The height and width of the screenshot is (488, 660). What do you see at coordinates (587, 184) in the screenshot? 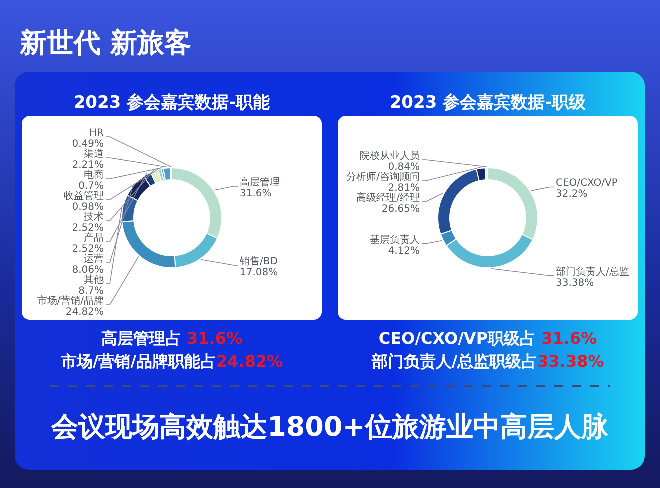
I see `slice-label: CEO/CXO/VP` at bounding box center [587, 184].